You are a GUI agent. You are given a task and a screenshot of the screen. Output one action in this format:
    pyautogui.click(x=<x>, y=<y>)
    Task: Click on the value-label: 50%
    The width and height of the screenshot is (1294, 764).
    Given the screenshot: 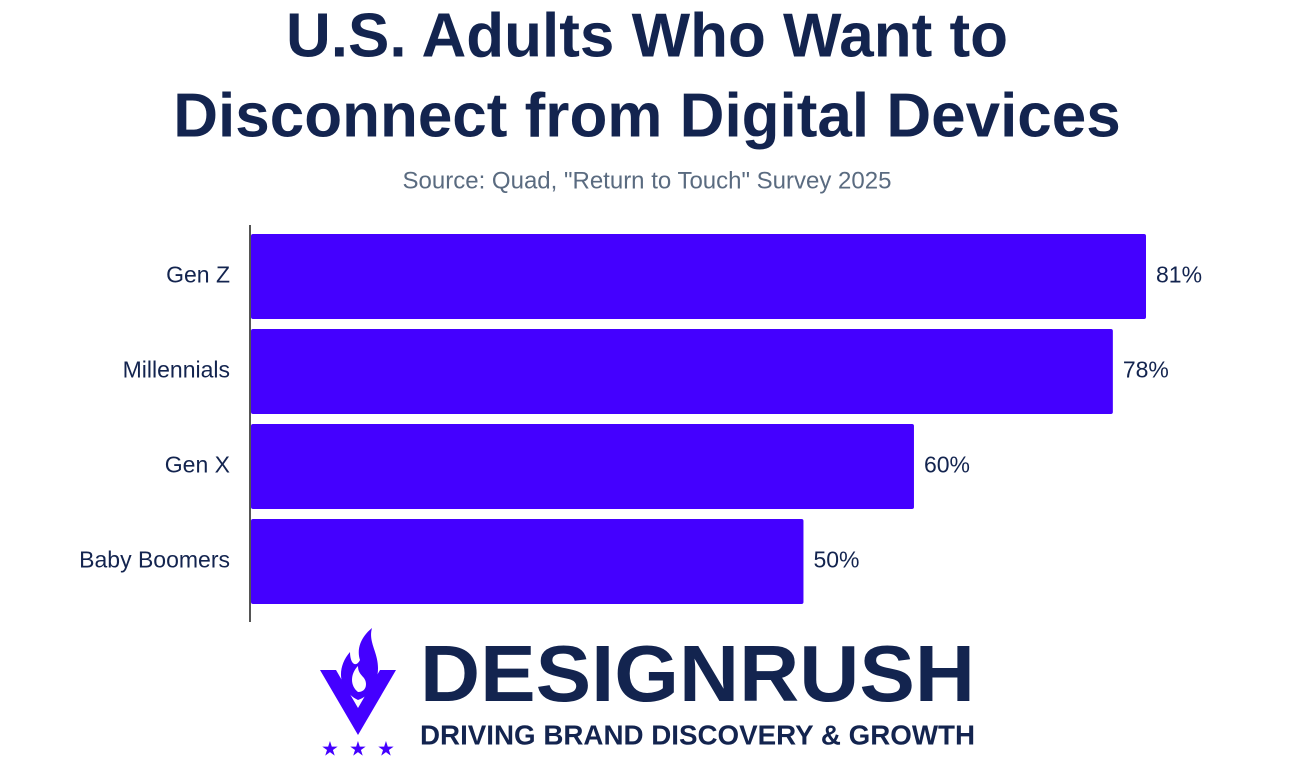 What is the action you would take?
    pyautogui.click(x=836, y=560)
    